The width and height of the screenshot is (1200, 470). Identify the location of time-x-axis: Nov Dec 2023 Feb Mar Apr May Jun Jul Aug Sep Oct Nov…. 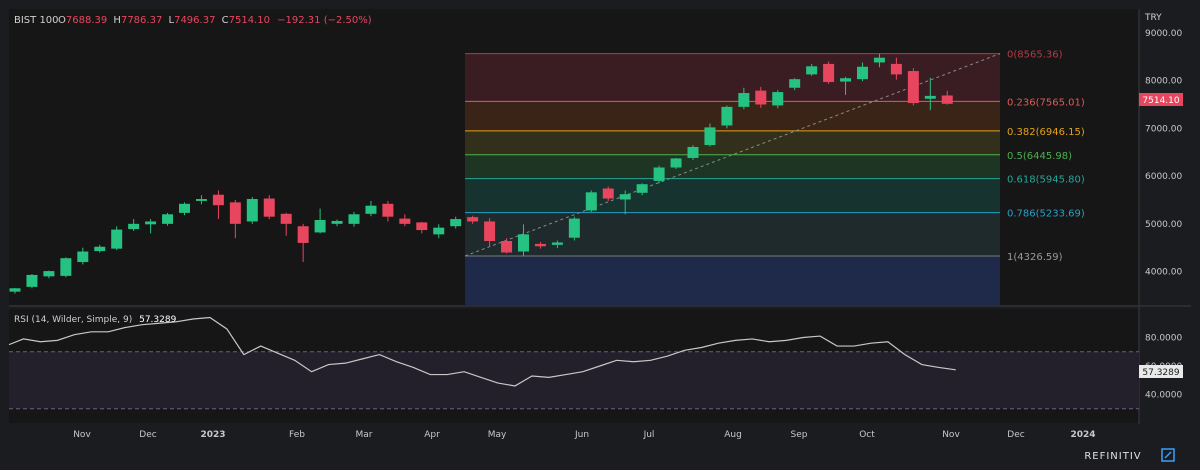
(584, 435).